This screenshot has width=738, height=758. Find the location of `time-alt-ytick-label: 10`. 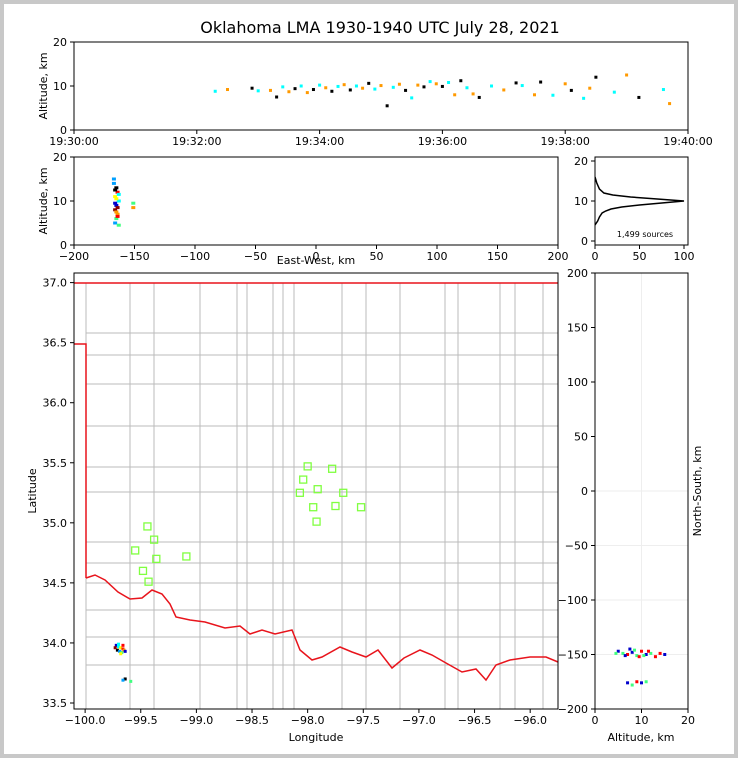

time-alt-ytick-label: 10 is located at coordinates (60, 86).